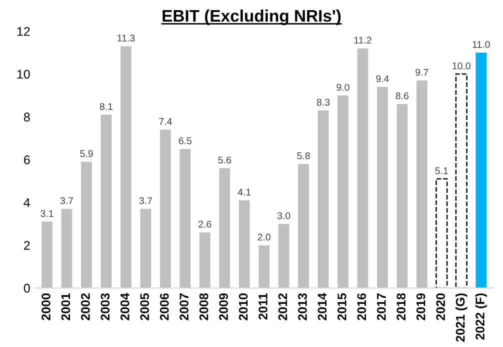 This screenshot has height=347, width=503. What do you see at coordinates (184, 306) in the screenshot?
I see `x-tick-label: 2007` at bounding box center [184, 306].